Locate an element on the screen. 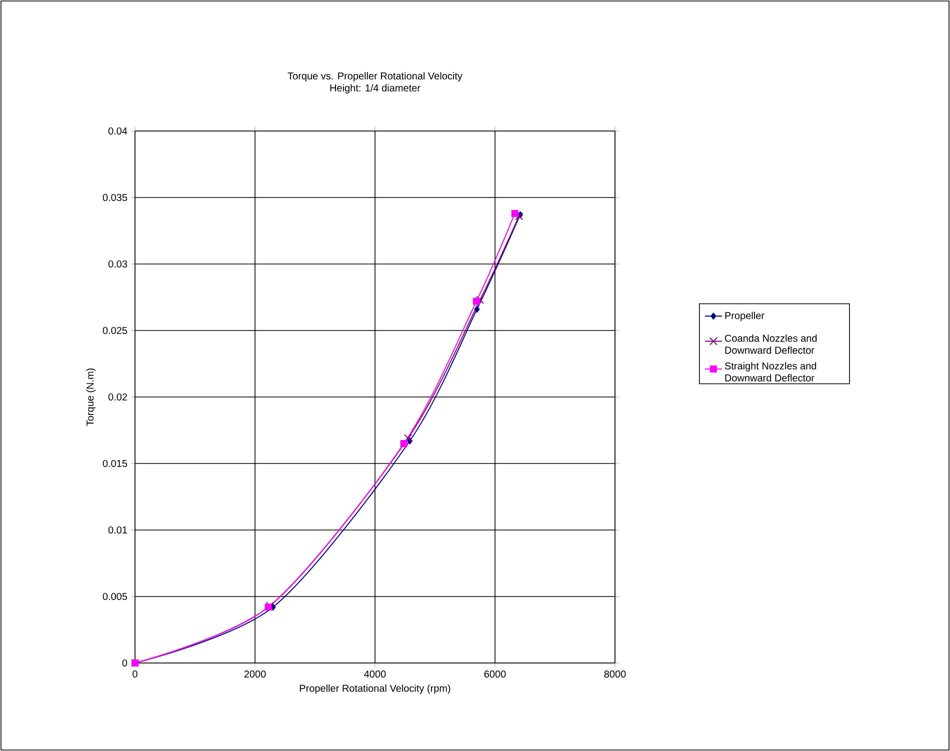  legend-label: Straight Nozzles and Downward Deflector is located at coordinates (770, 372).